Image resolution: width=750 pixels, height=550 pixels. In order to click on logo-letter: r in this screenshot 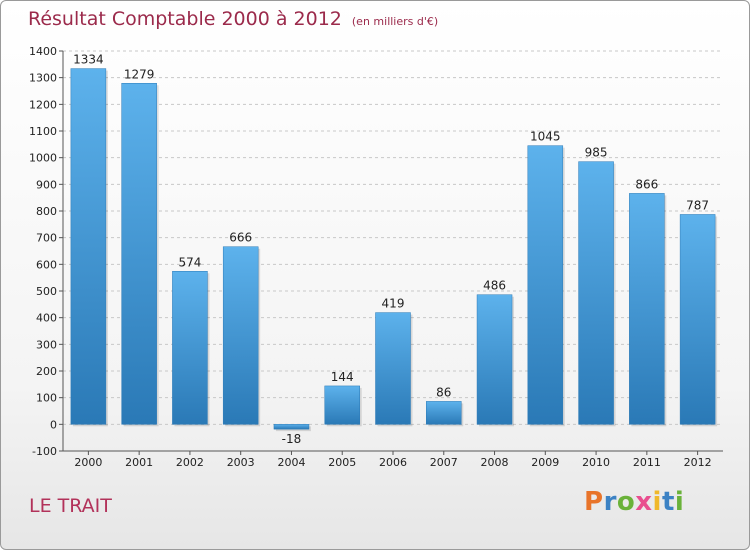, I will do `click(610, 502)`.